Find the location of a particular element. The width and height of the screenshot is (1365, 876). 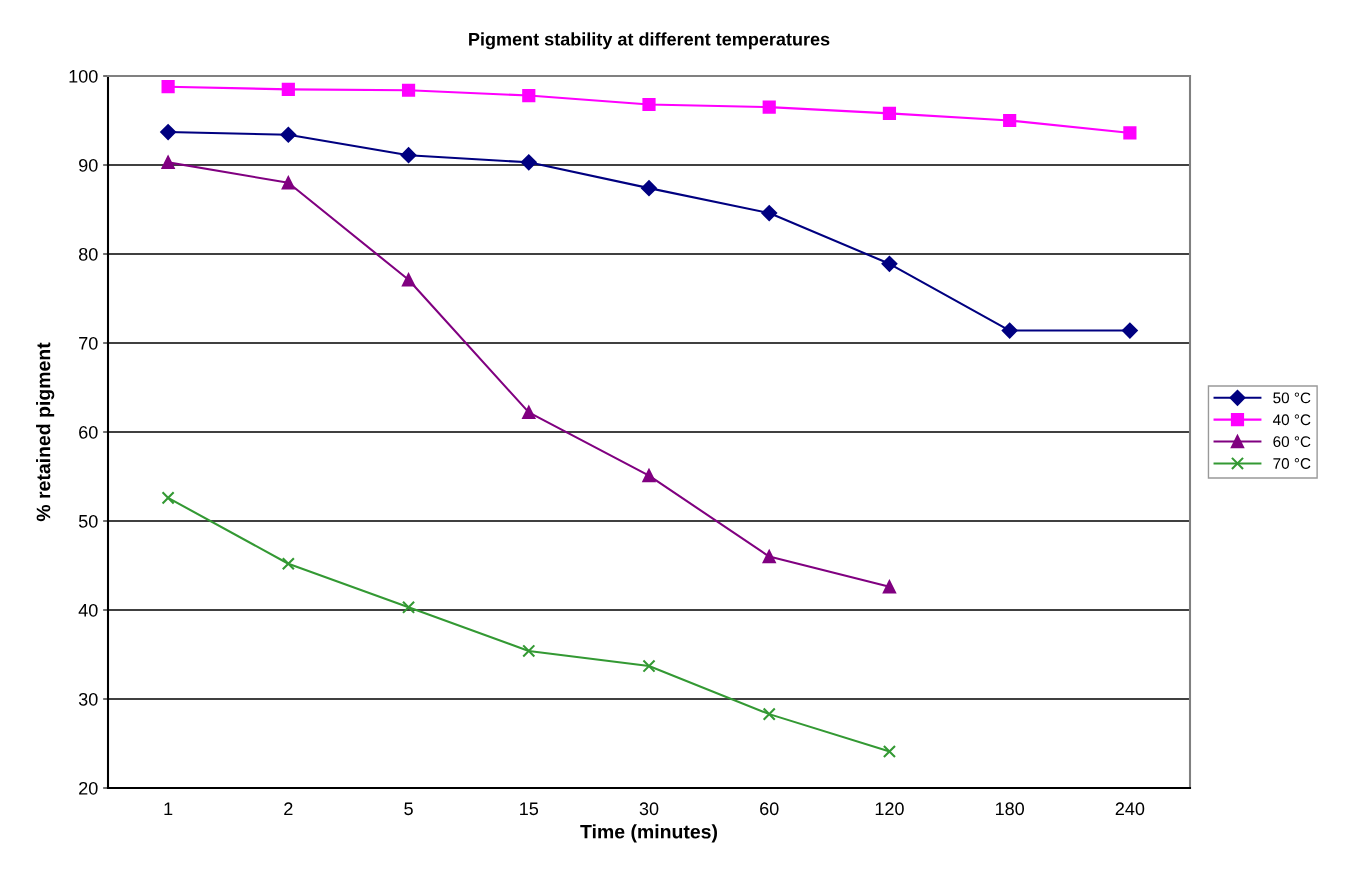

chart-title: Pigment stability at different temperatures is located at coordinates (649, 41).